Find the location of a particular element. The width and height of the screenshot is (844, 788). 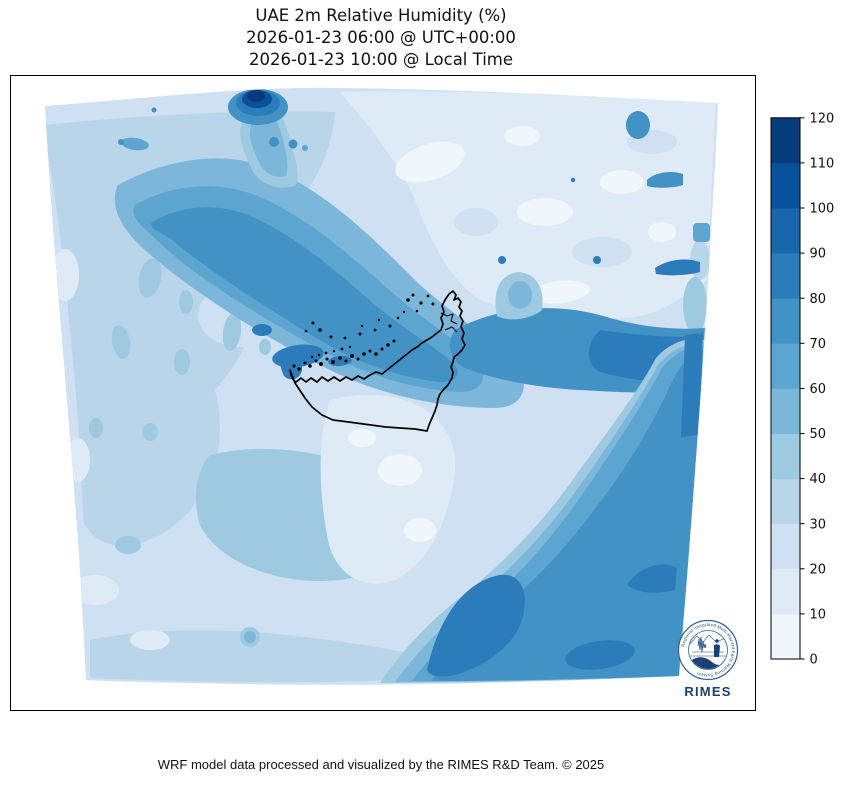

colorbar-tick-label: 110 is located at coordinates (822, 164).